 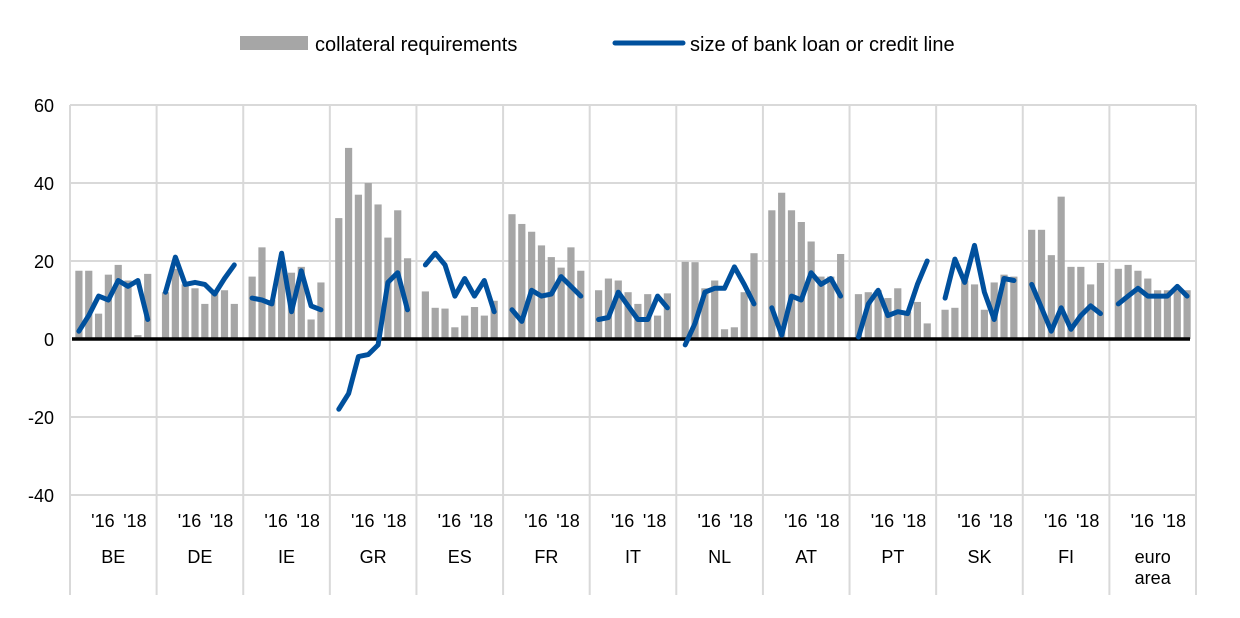 I want to click on group-label: BE, so click(x=113, y=557).